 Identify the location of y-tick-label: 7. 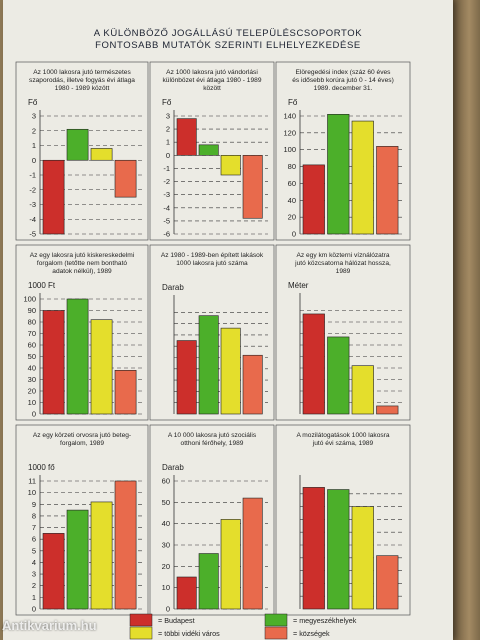
(34, 527).